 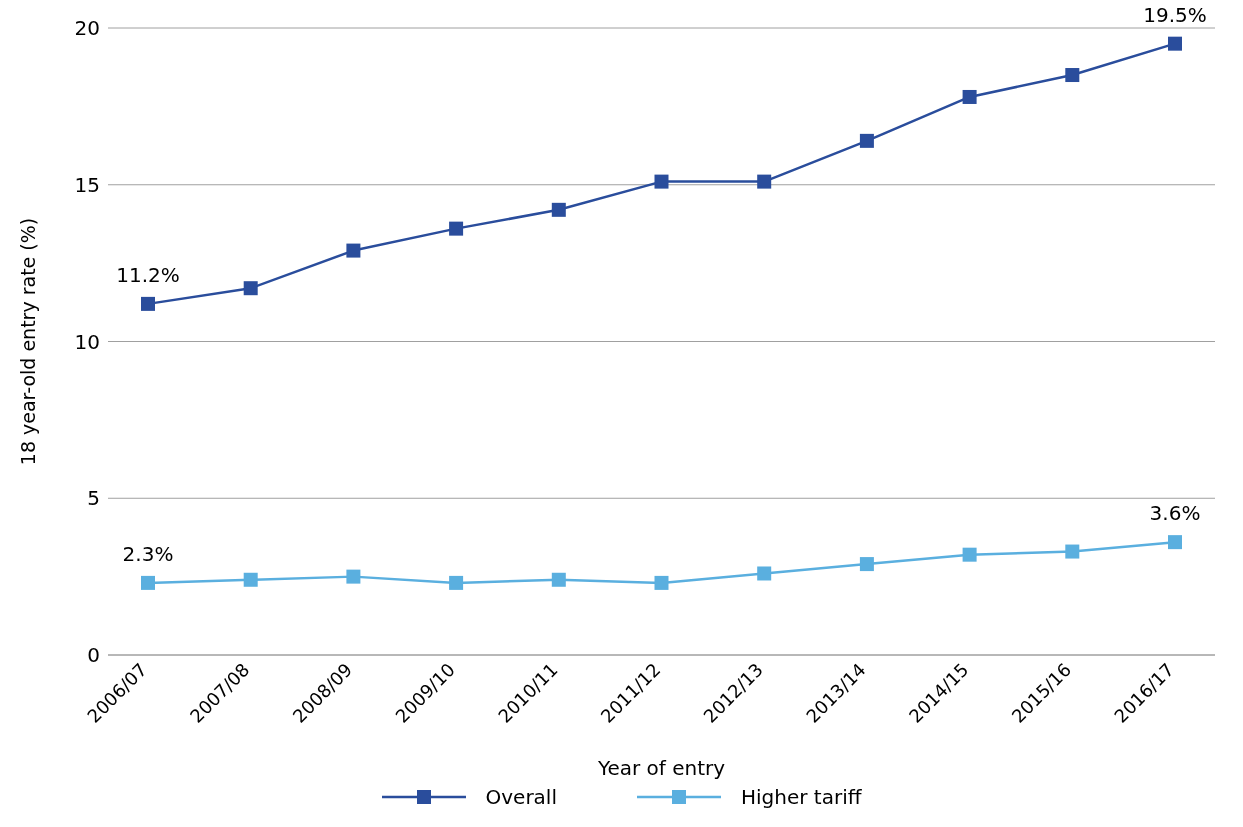 What do you see at coordinates (148, 274) in the screenshot?
I see `data-label: 11.2%` at bounding box center [148, 274].